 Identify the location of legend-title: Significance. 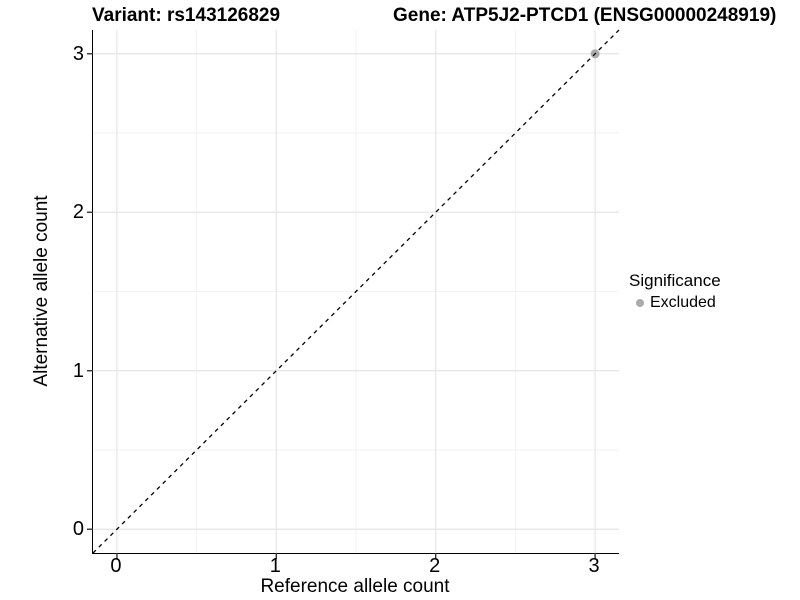
(675, 280).